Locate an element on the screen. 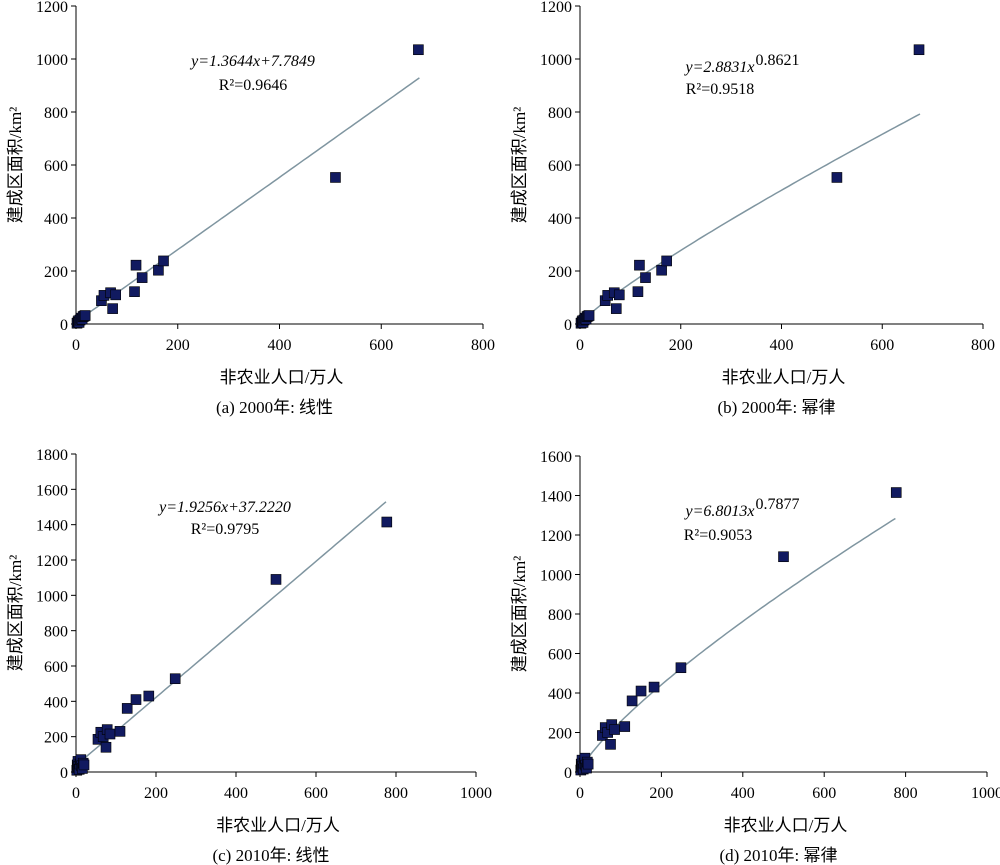 This screenshot has height=865, width=1000. fit-exponent: 0.8621 is located at coordinates (778, 60).